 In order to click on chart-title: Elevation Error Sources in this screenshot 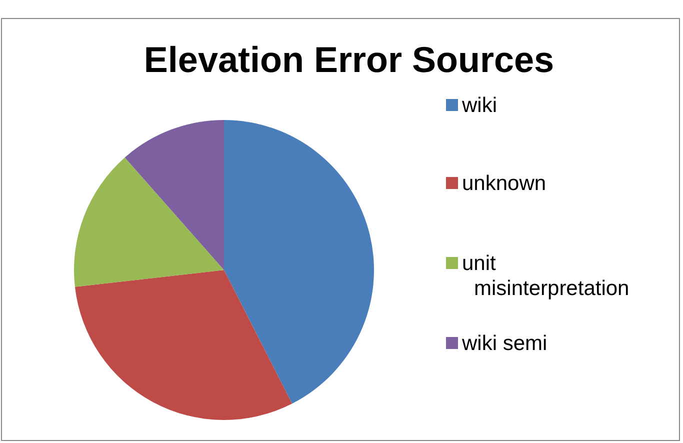, I will do `click(349, 59)`.